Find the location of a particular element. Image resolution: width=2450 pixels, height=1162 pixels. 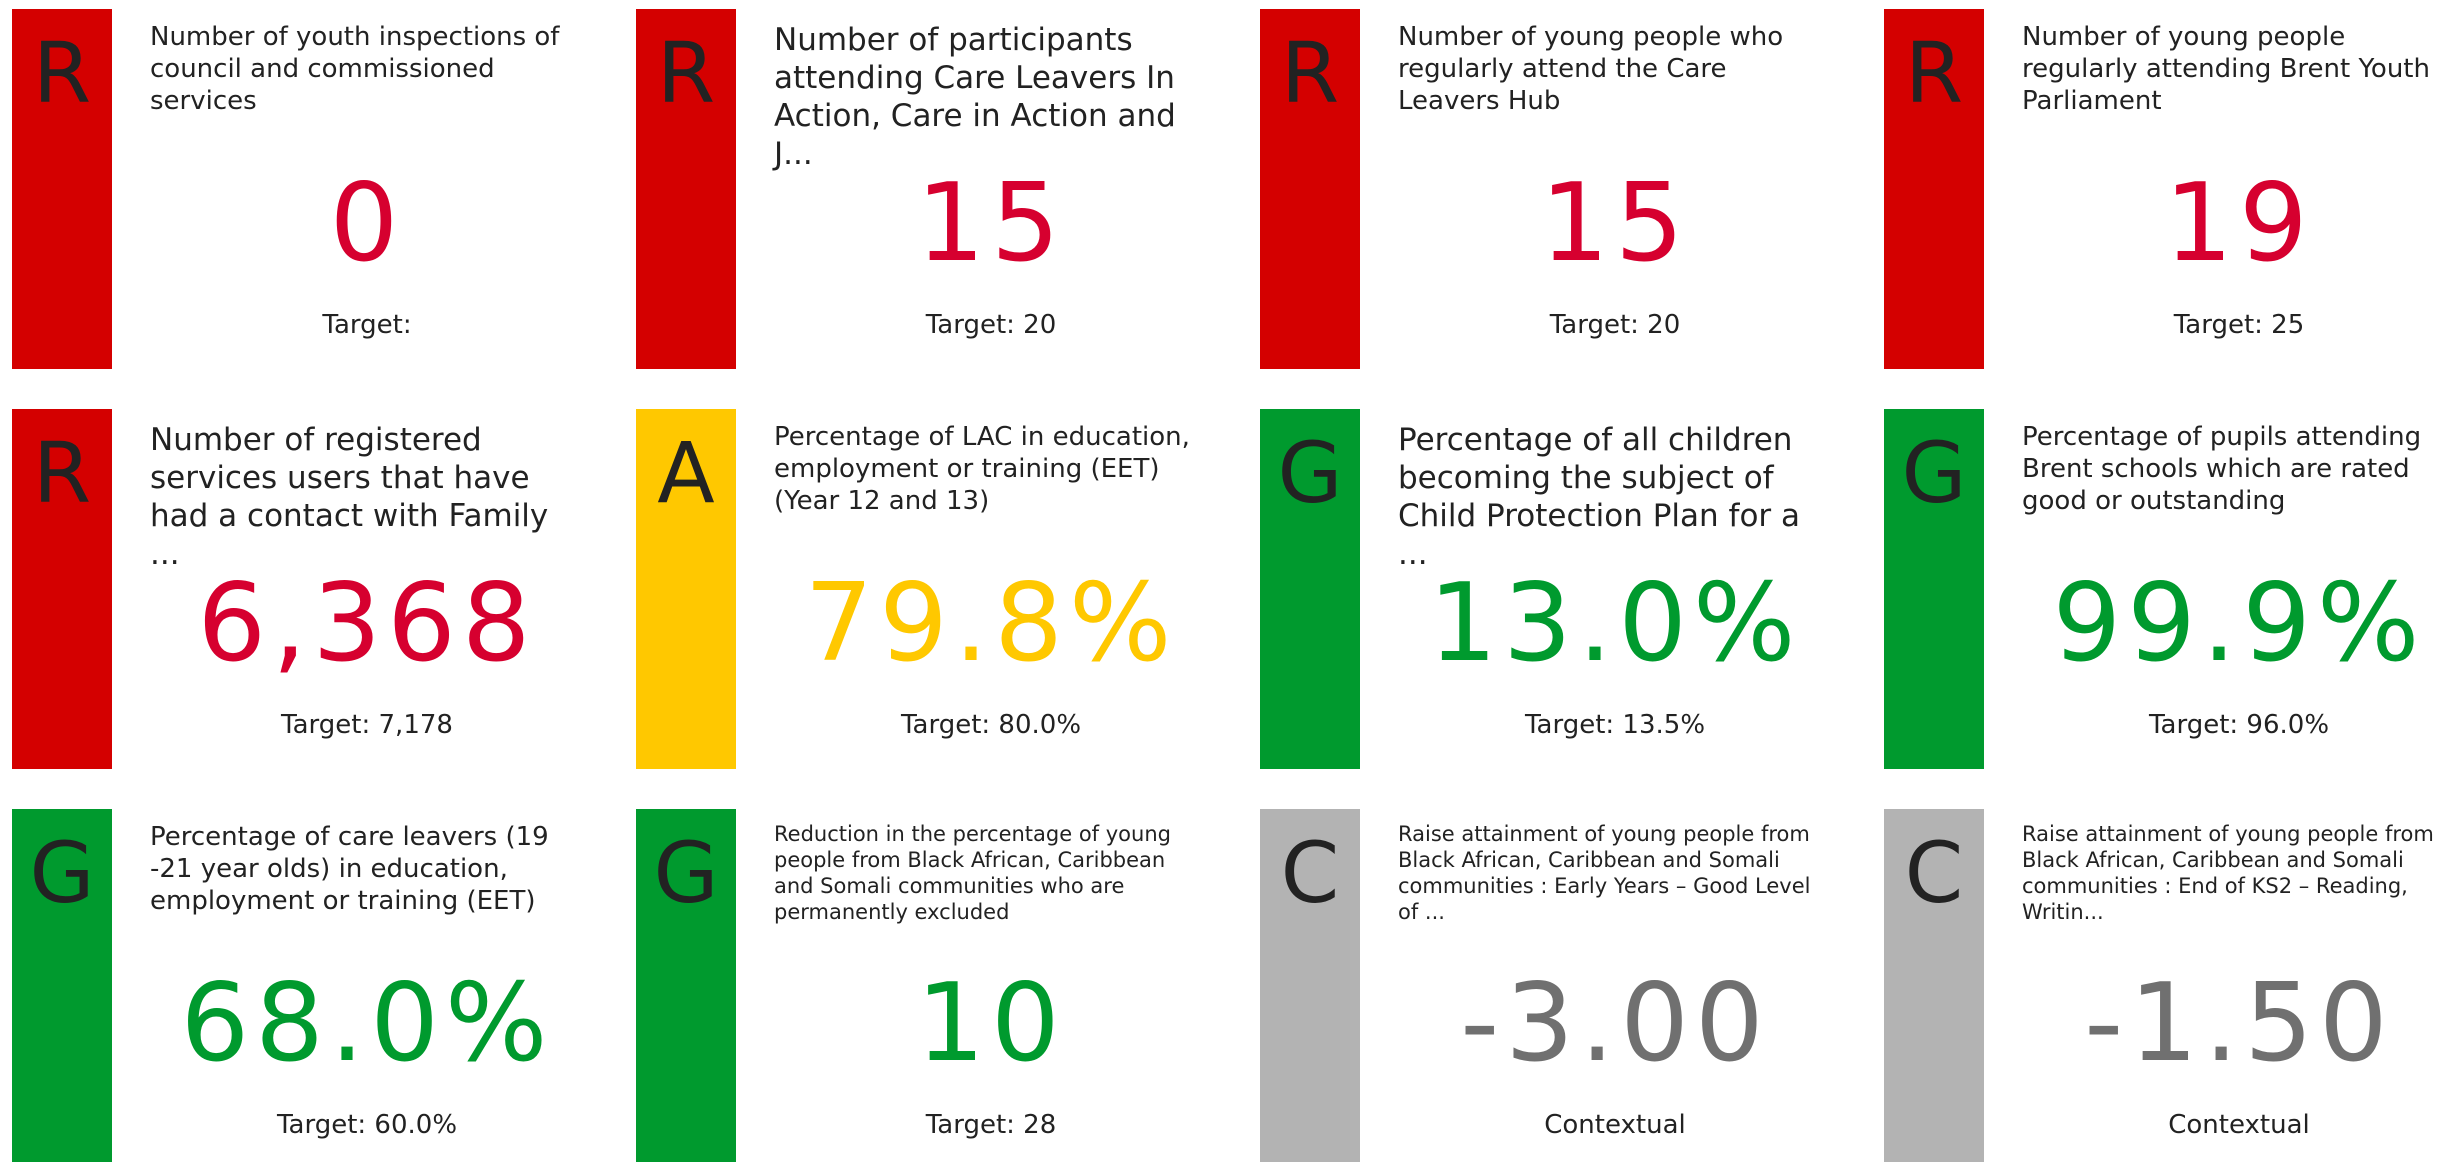

kpi-target: Target: is located at coordinates (367, 325).